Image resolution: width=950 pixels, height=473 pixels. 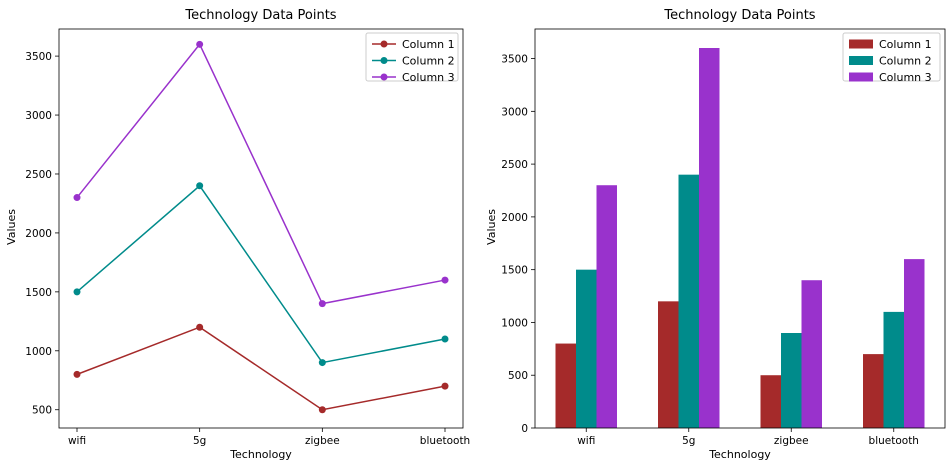 I want to click on bar-chart-title: Technology Data Points, so click(x=739, y=15).